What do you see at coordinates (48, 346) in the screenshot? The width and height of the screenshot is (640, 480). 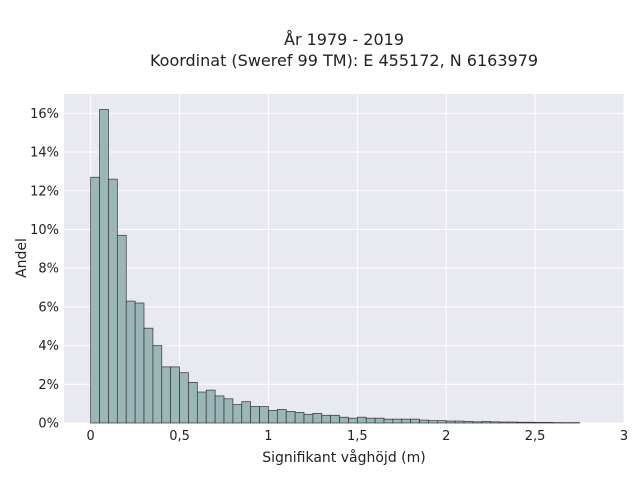 I see `y-tick-label: 4%` at bounding box center [48, 346].